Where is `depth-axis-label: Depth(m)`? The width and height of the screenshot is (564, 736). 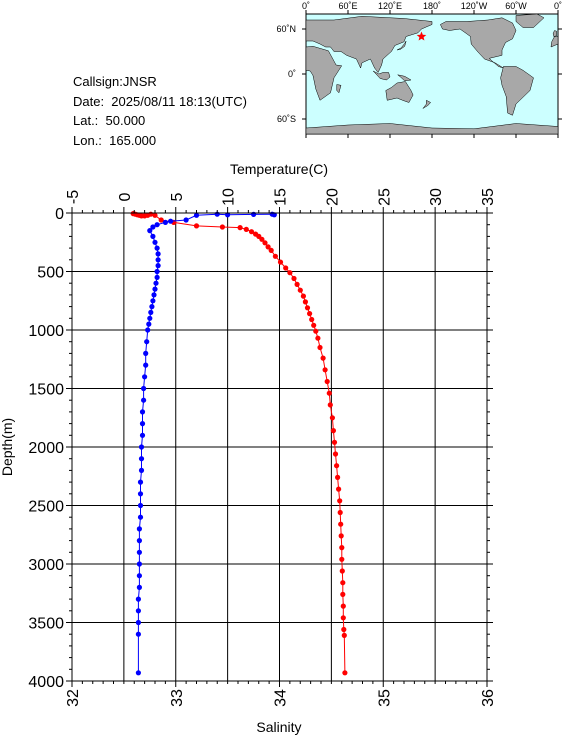 depth-axis-label: Depth(m) is located at coordinates (7, 447).